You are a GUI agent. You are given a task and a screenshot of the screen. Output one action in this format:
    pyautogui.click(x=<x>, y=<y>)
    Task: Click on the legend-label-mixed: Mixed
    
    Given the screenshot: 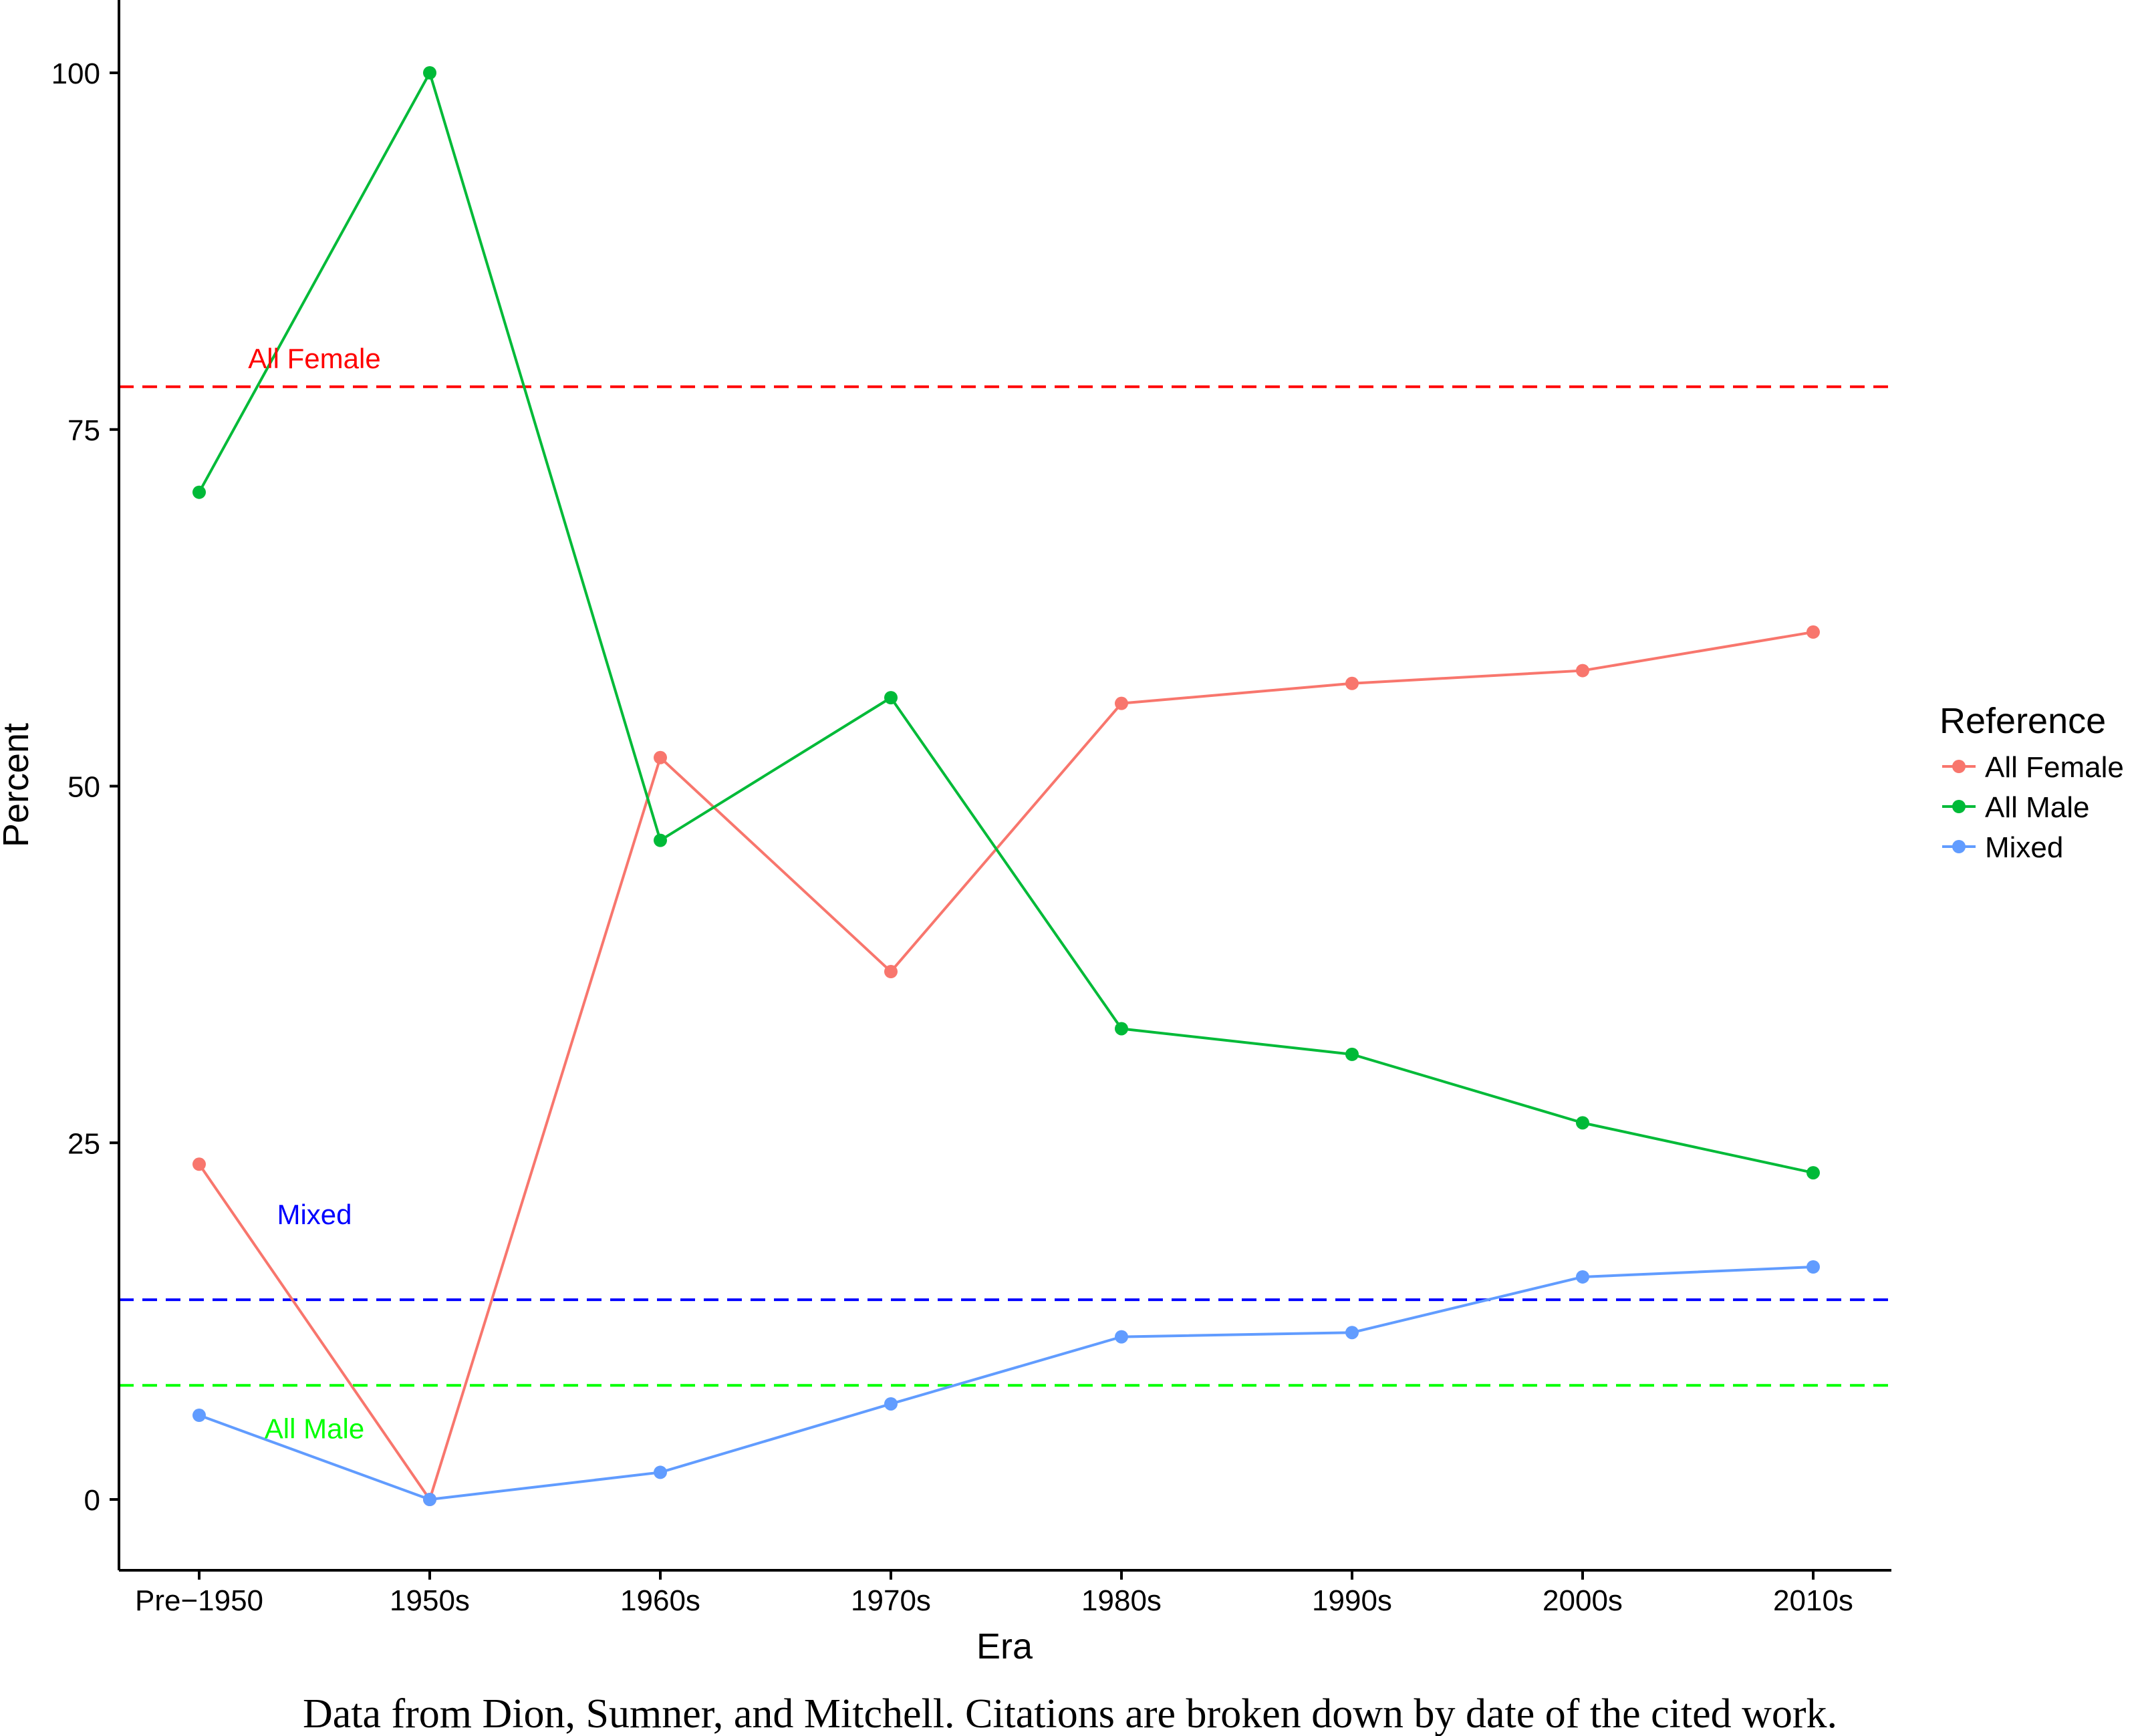 What is the action you would take?
    pyautogui.click(x=2024, y=848)
    